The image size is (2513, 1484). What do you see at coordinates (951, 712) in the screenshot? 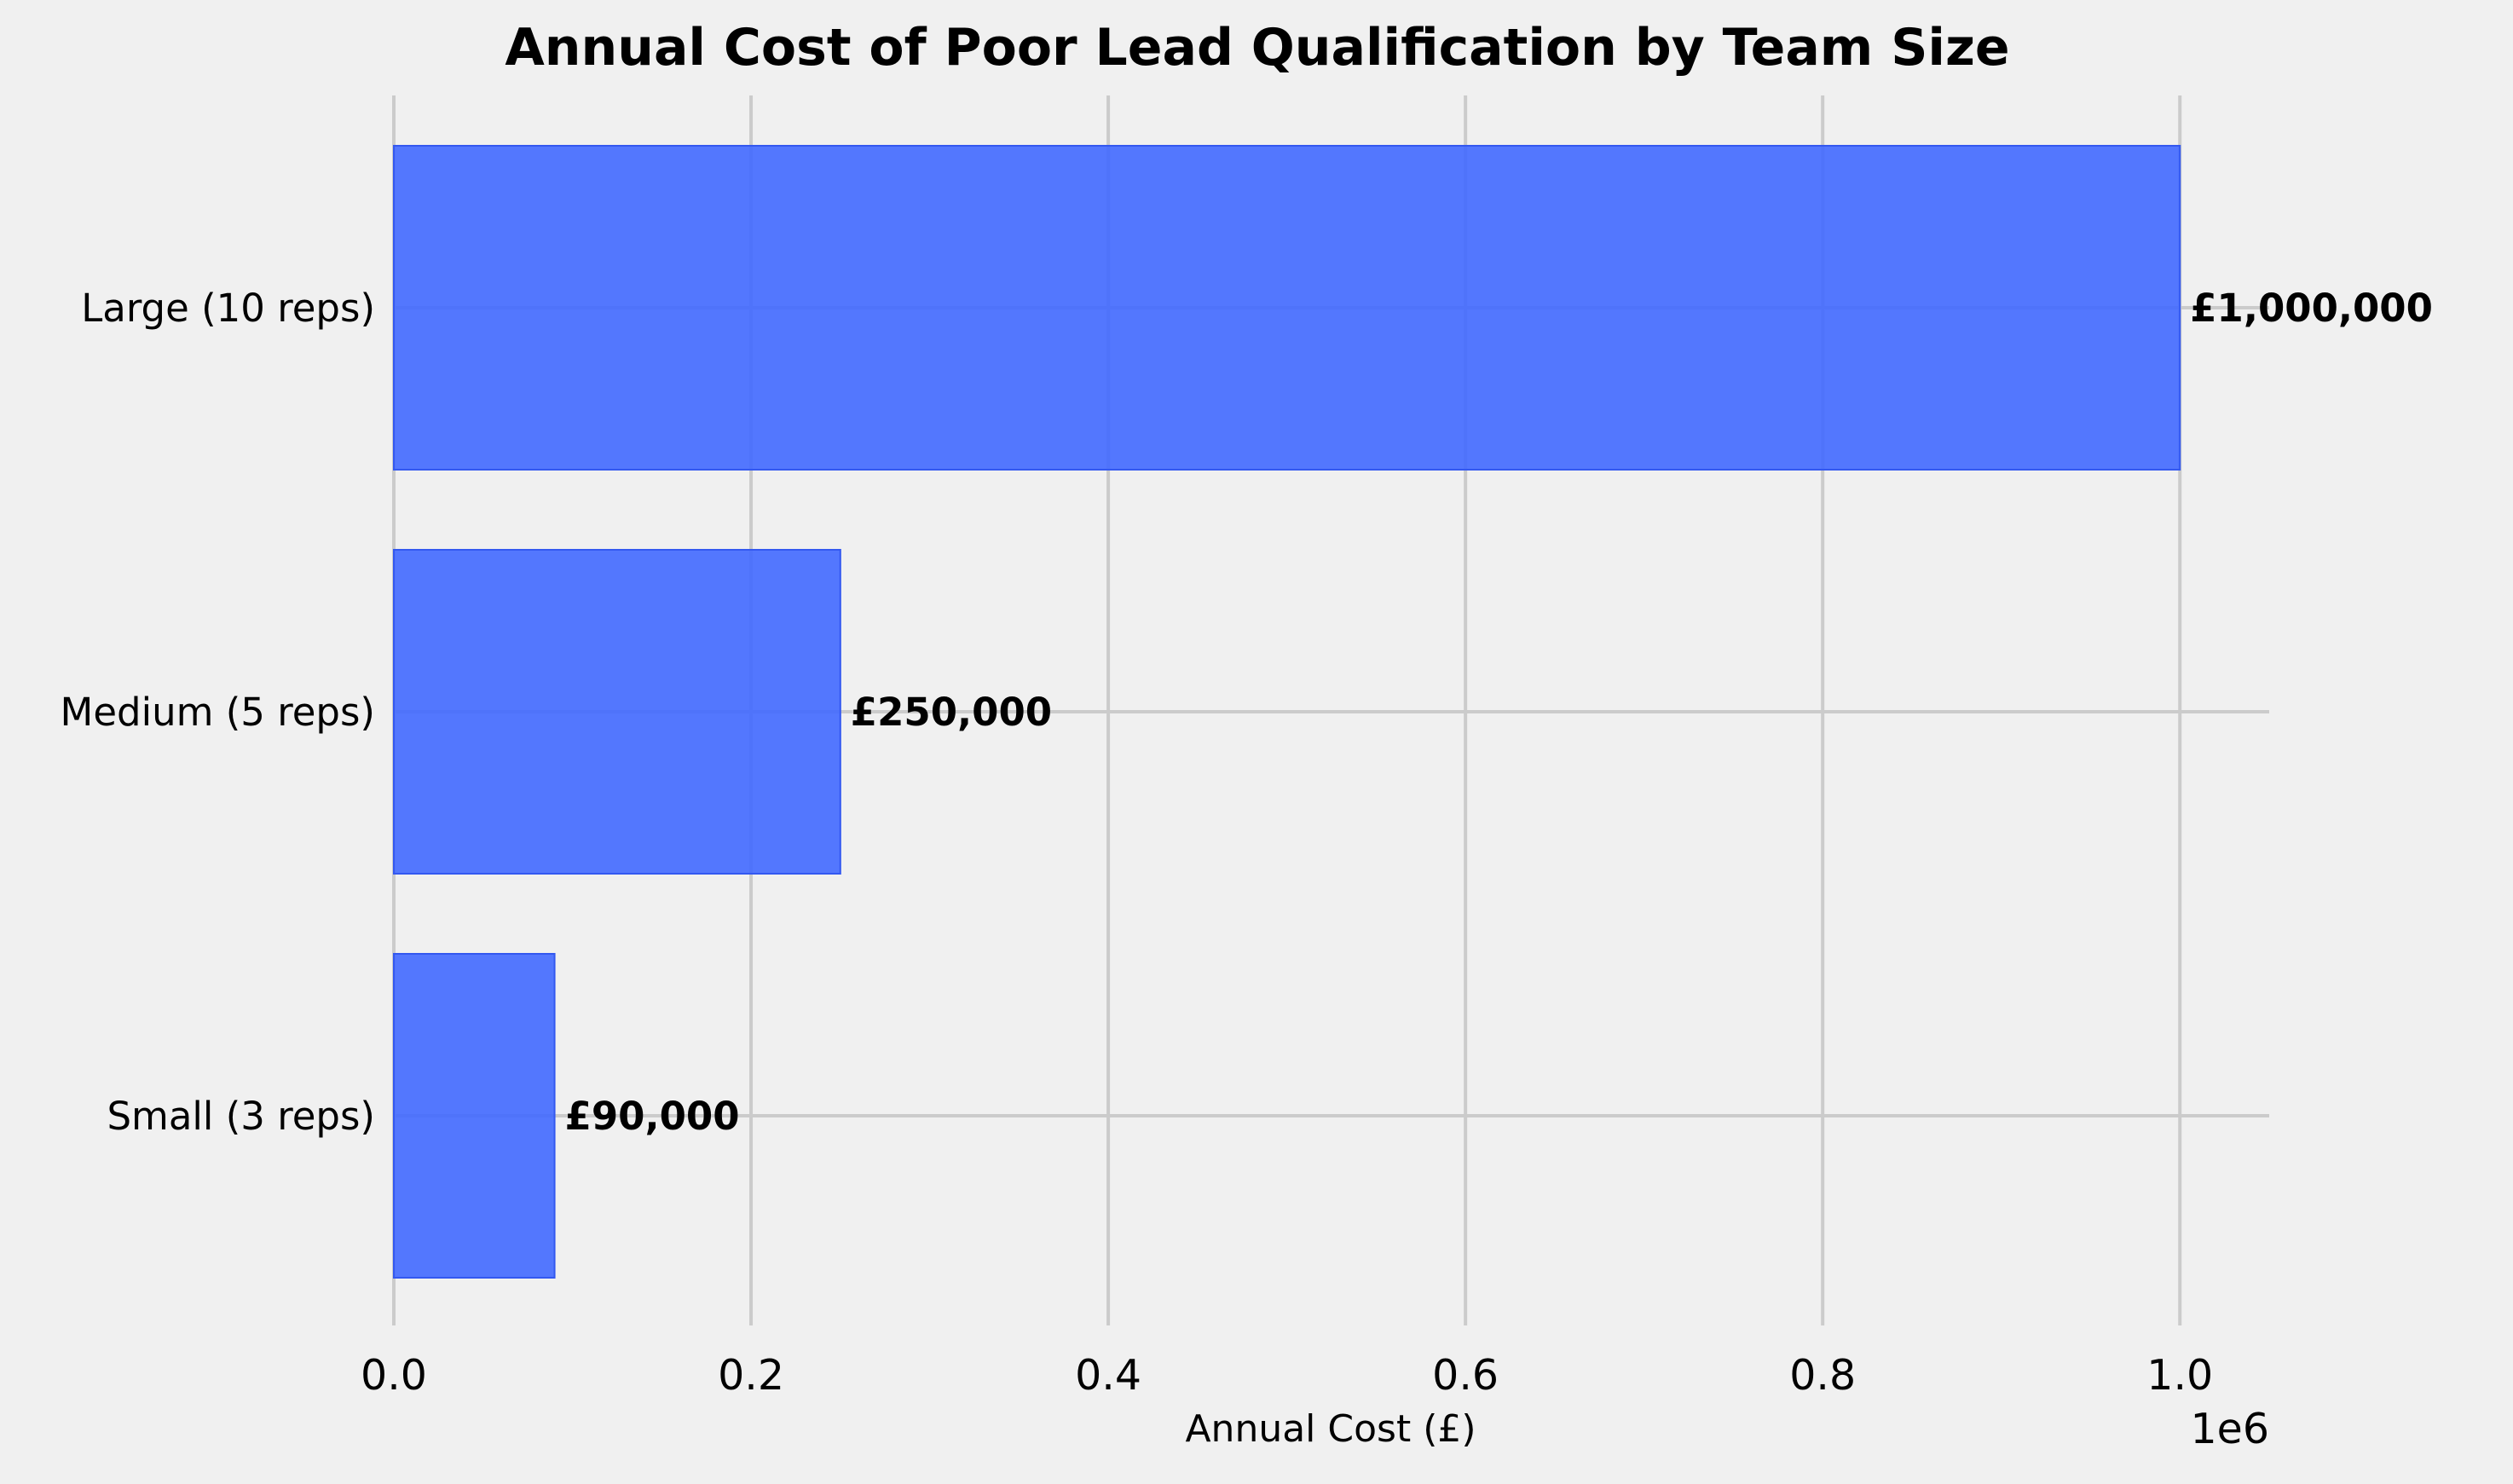
I see `bar-value-label: £250,000` at bounding box center [951, 712].